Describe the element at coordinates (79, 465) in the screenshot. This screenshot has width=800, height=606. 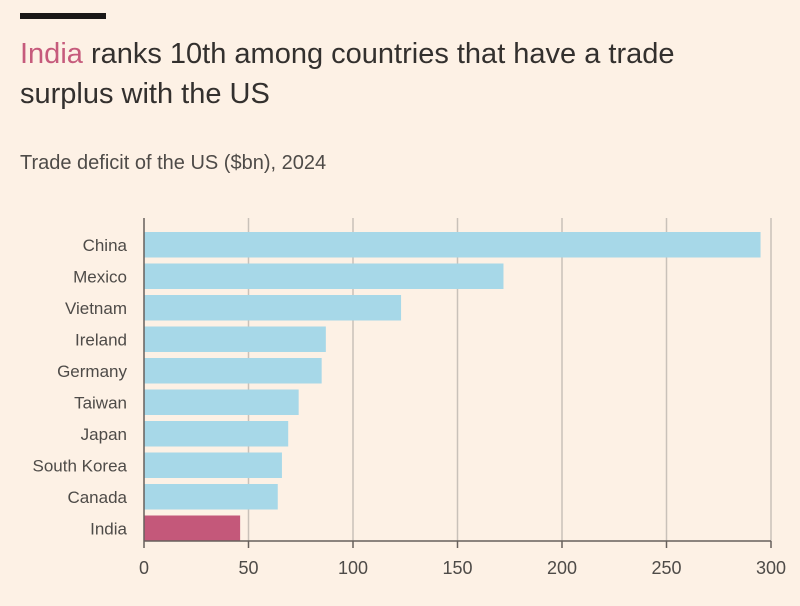
I see `category-label: South Korea` at that location.